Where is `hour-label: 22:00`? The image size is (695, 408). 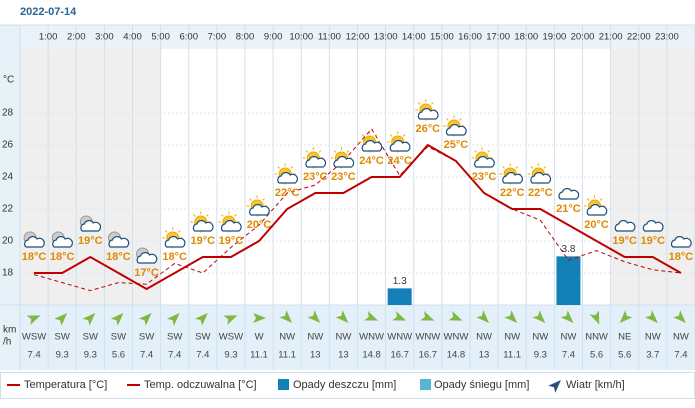 hour-label: 22:00 is located at coordinates (639, 37).